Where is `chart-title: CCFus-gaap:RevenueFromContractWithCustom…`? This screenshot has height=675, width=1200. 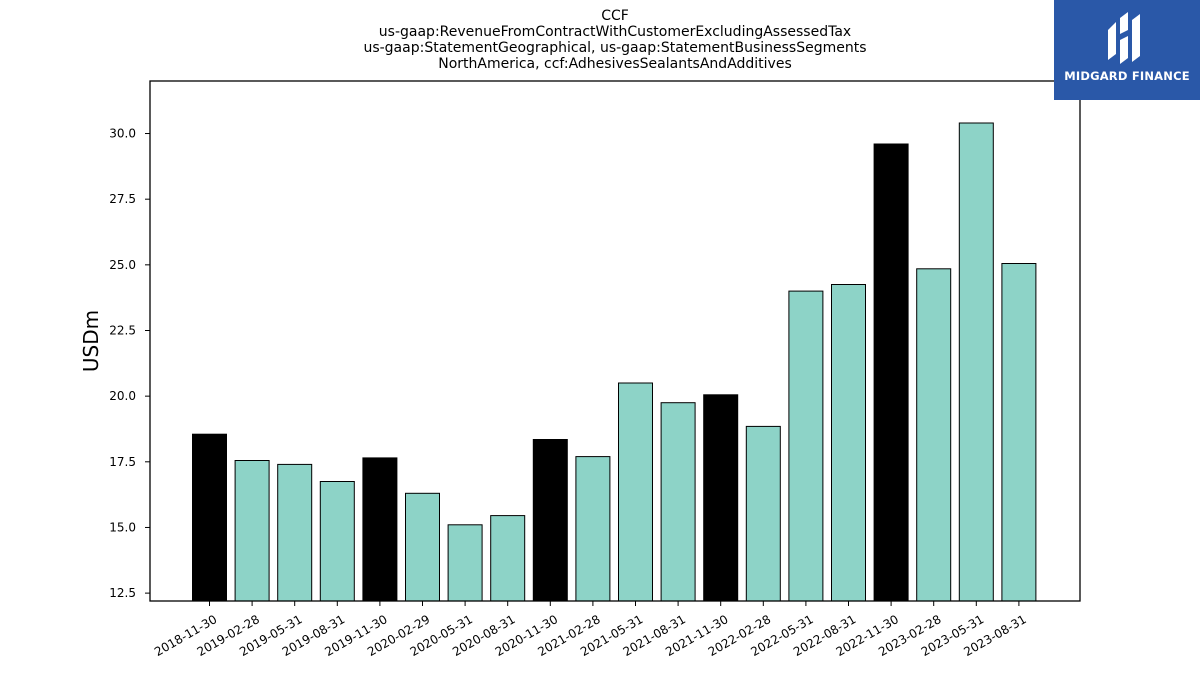
chart-title: CCFus-gaap:RevenueFromContractWithCustom… is located at coordinates (614, 40).